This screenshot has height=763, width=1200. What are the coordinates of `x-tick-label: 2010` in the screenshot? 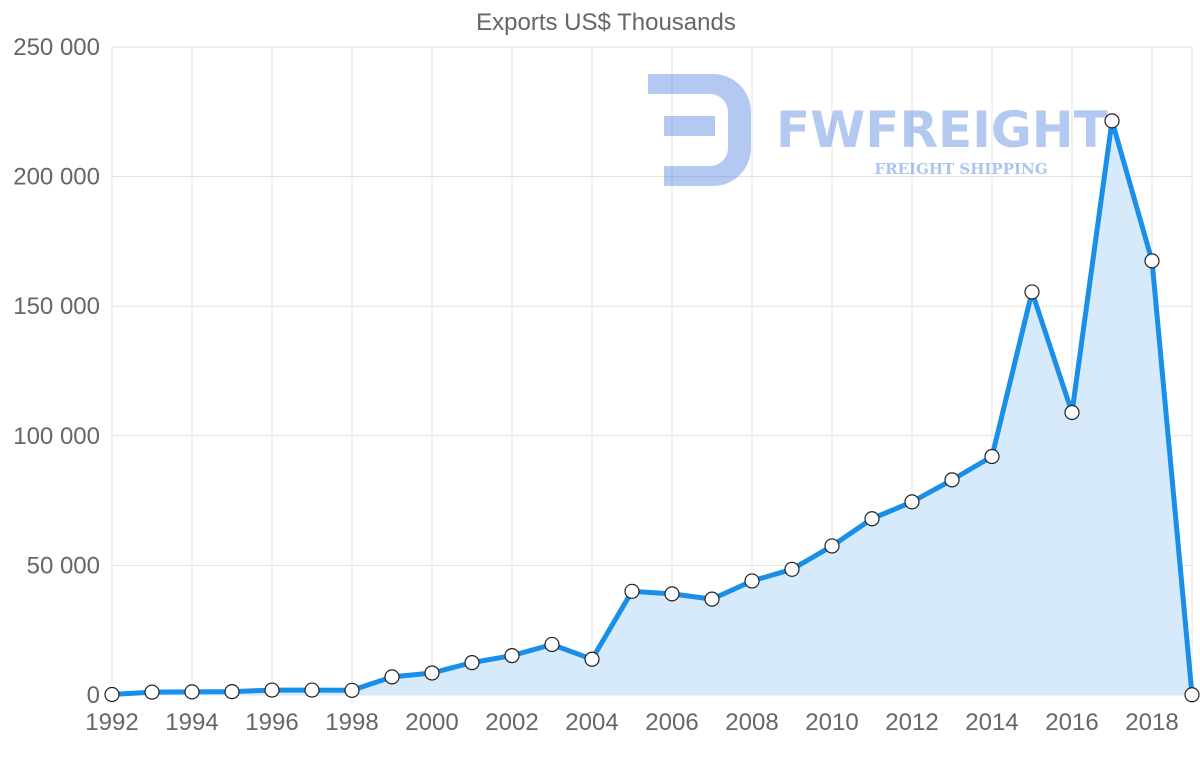 It's located at (831, 722).